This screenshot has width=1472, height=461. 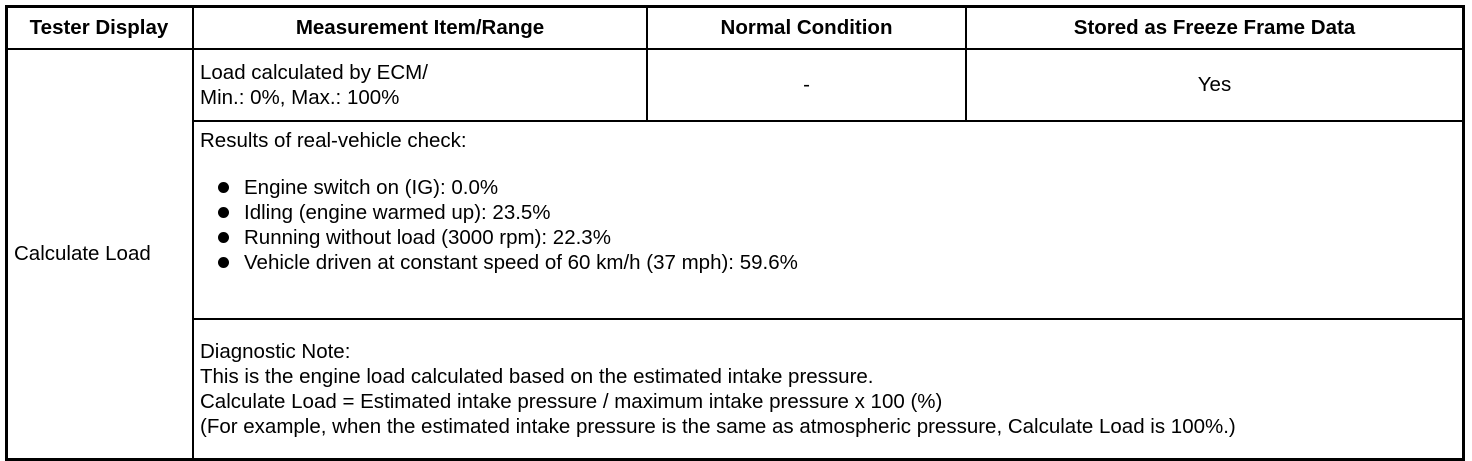 What do you see at coordinates (420, 27) in the screenshot?
I see `header-cell: Measurement Item/Range` at bounding box center [420, 27].